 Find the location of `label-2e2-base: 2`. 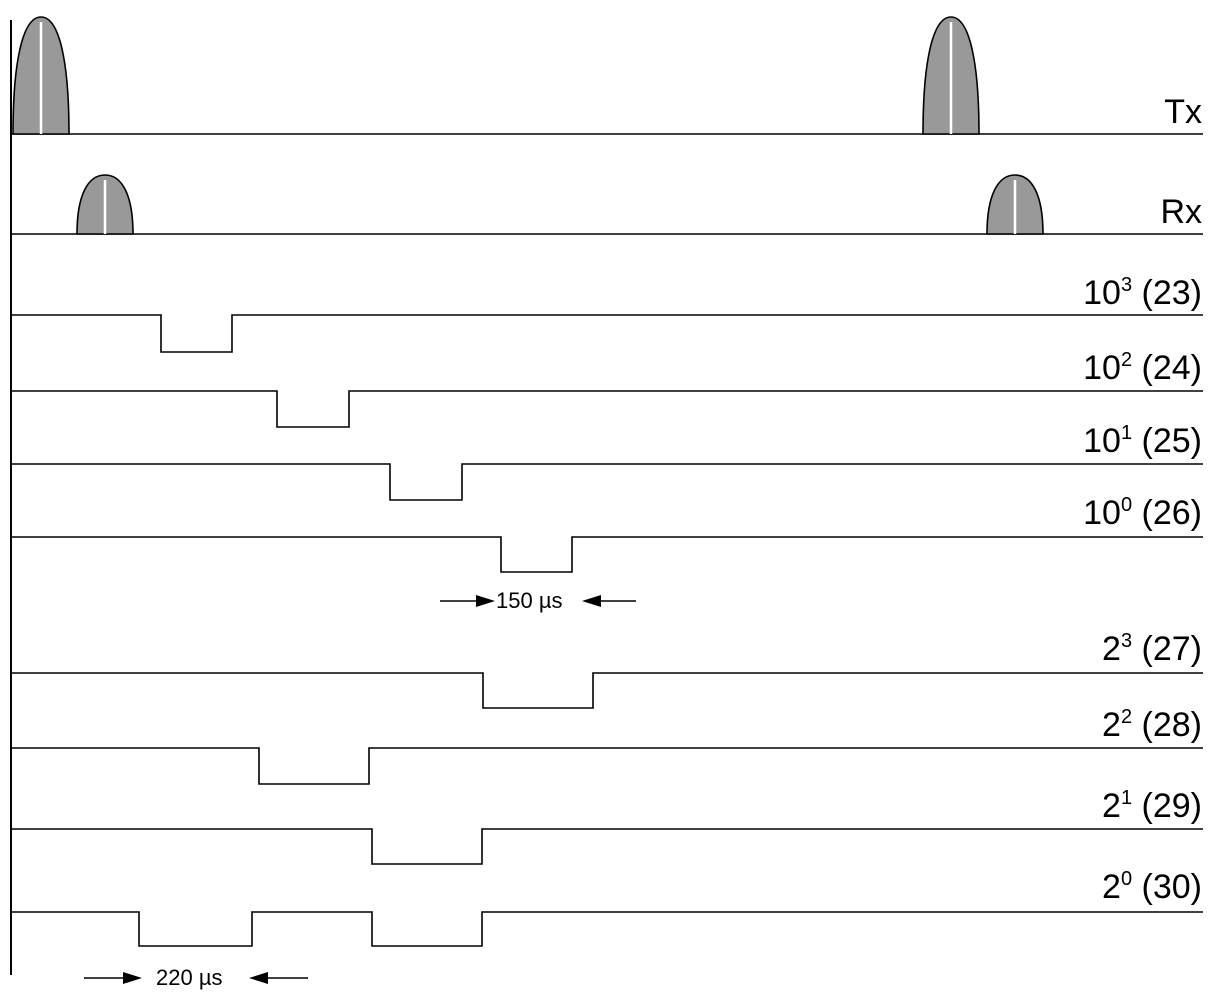

label-2e2-base: 2 is located at coordinates (1111, 725).